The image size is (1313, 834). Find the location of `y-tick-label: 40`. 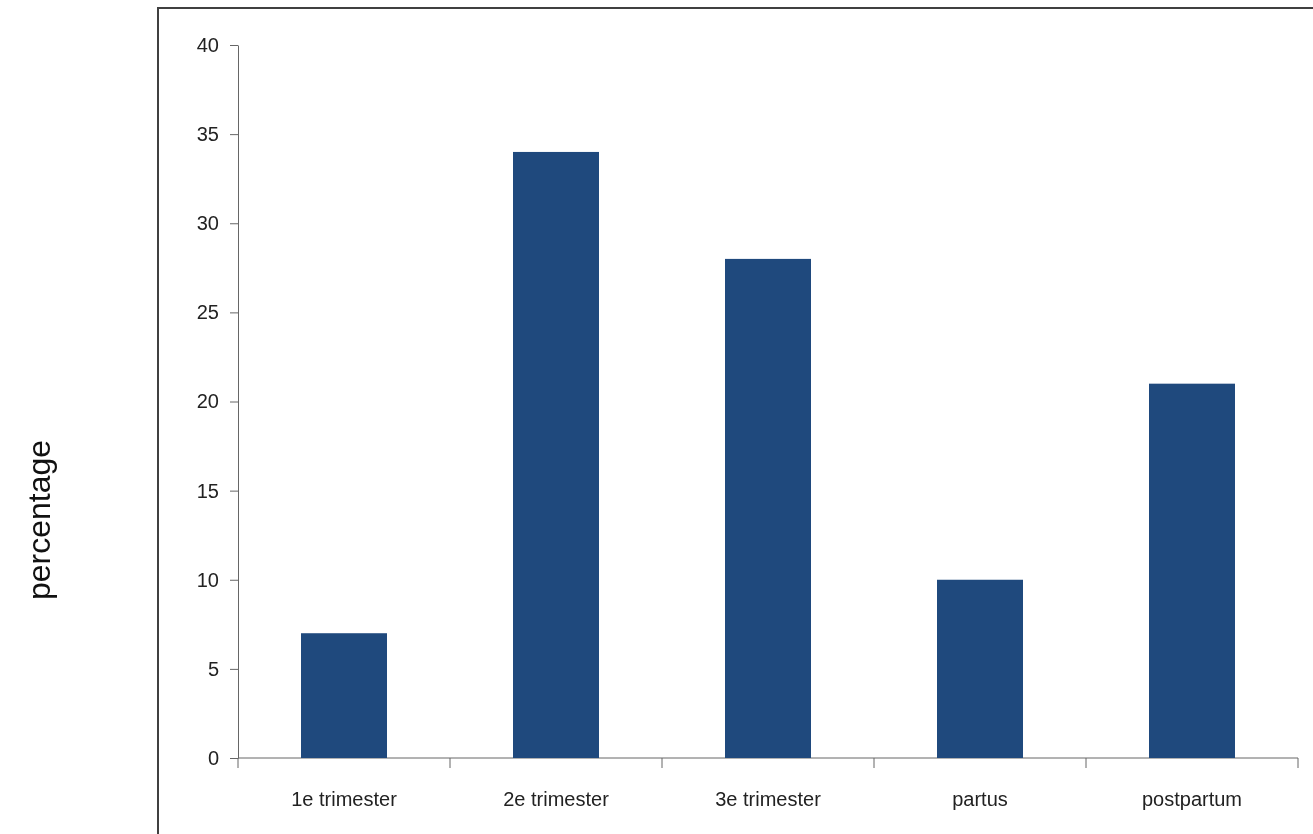

y-tick-label: 40 is located at coordinates (207, 44).